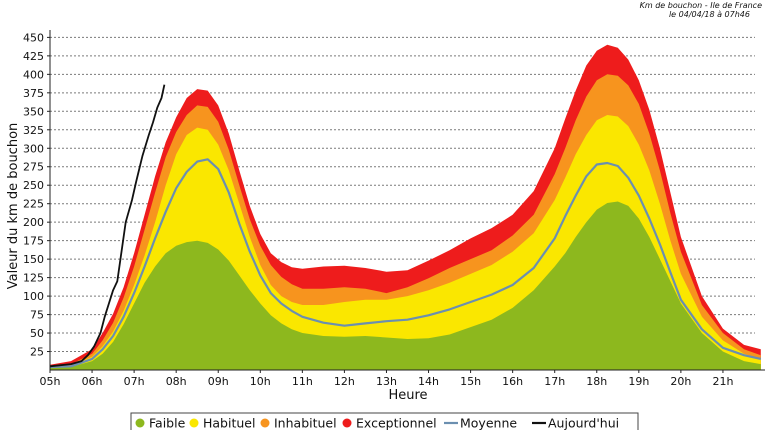 The width and height of the screenshot is (765, 430). Describe the element at coordinates (37, 352) in the screenshot. I see `y-tick-label: 25` at that location.